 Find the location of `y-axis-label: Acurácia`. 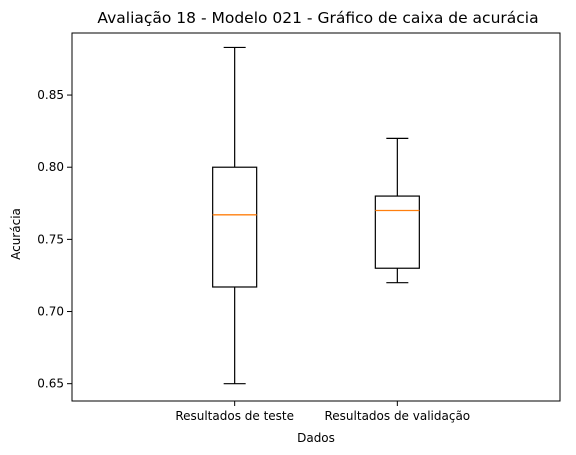

y-axis-label: Acurácia is located at coordinates (16, 234).